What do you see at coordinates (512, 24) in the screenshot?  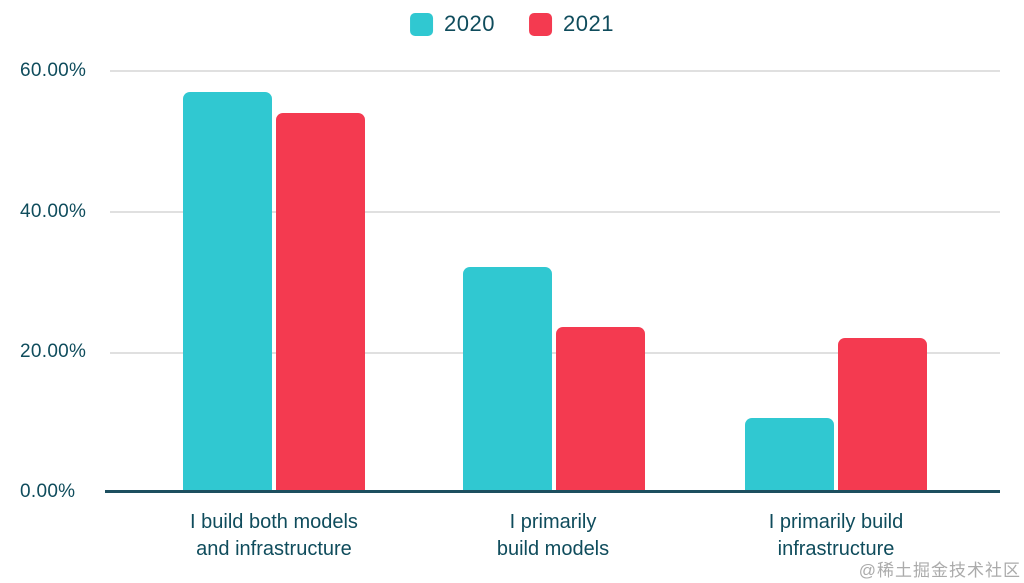 I see `legend: 2020 2021` at bounding box center [512, 24].